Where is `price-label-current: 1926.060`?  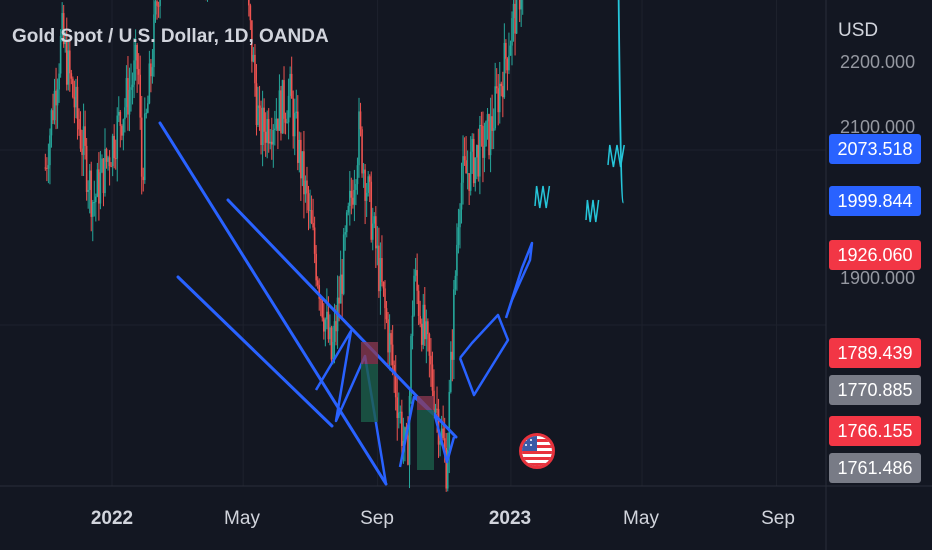 price-label-current: 1926.060 is located at coordinates (875, 255).